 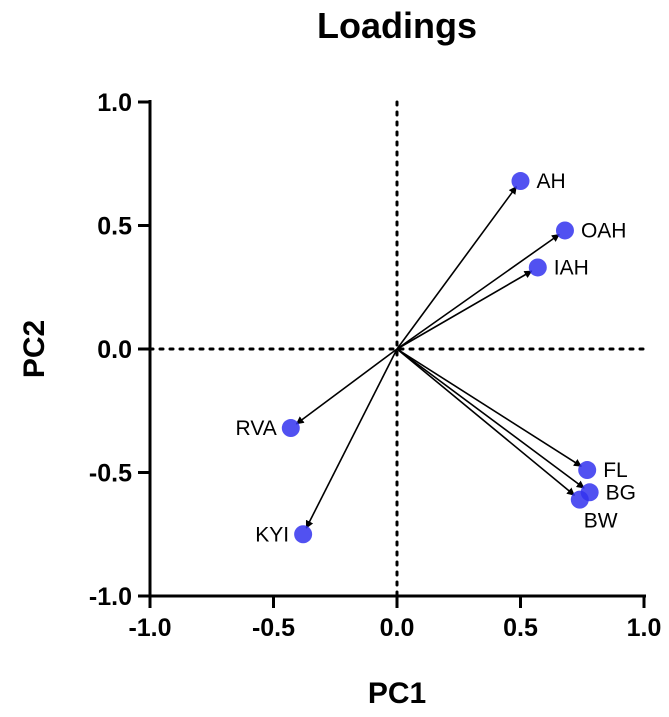 What do you see at coordinates (464, 310) in the screenshot?
I see `loading-arrow-iah` at bounding box center [464, 310].